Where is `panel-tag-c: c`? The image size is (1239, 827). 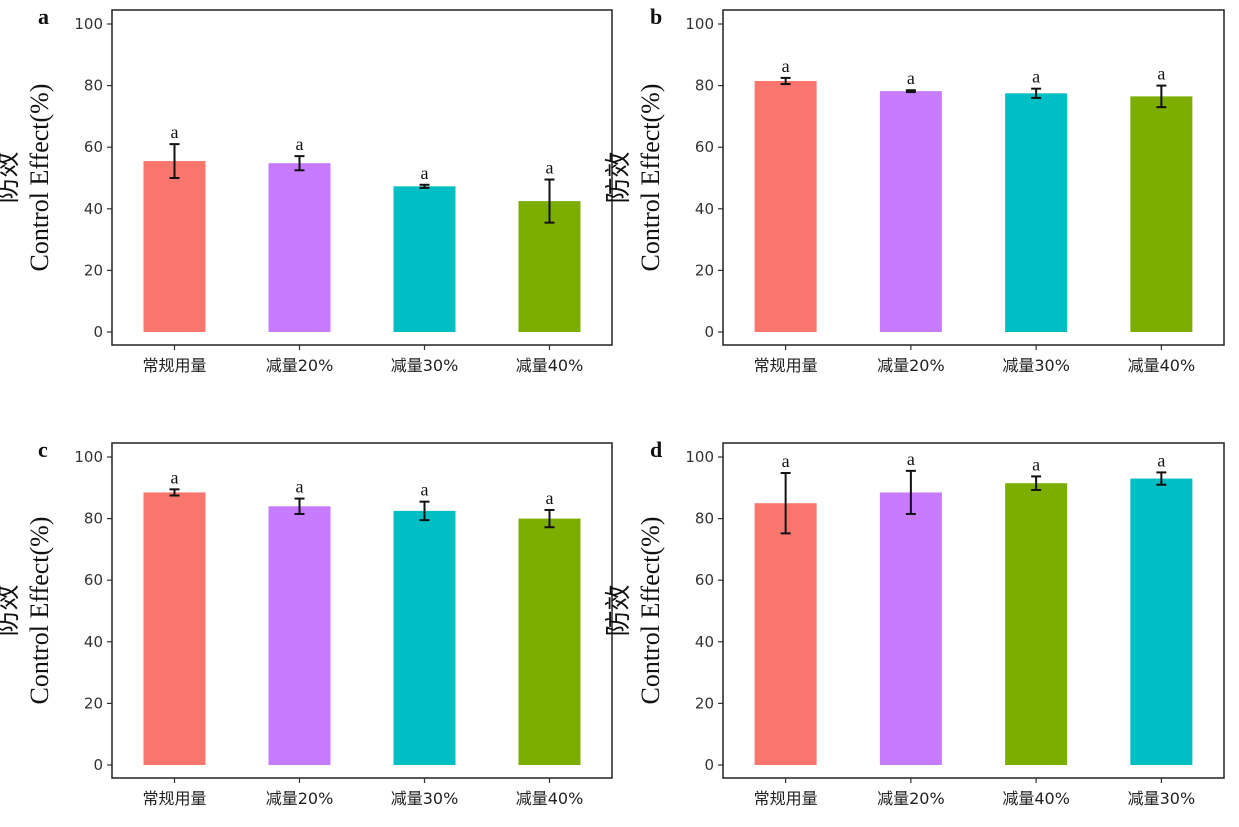 panel-tag-c: c is located at coordinates (43, 449).